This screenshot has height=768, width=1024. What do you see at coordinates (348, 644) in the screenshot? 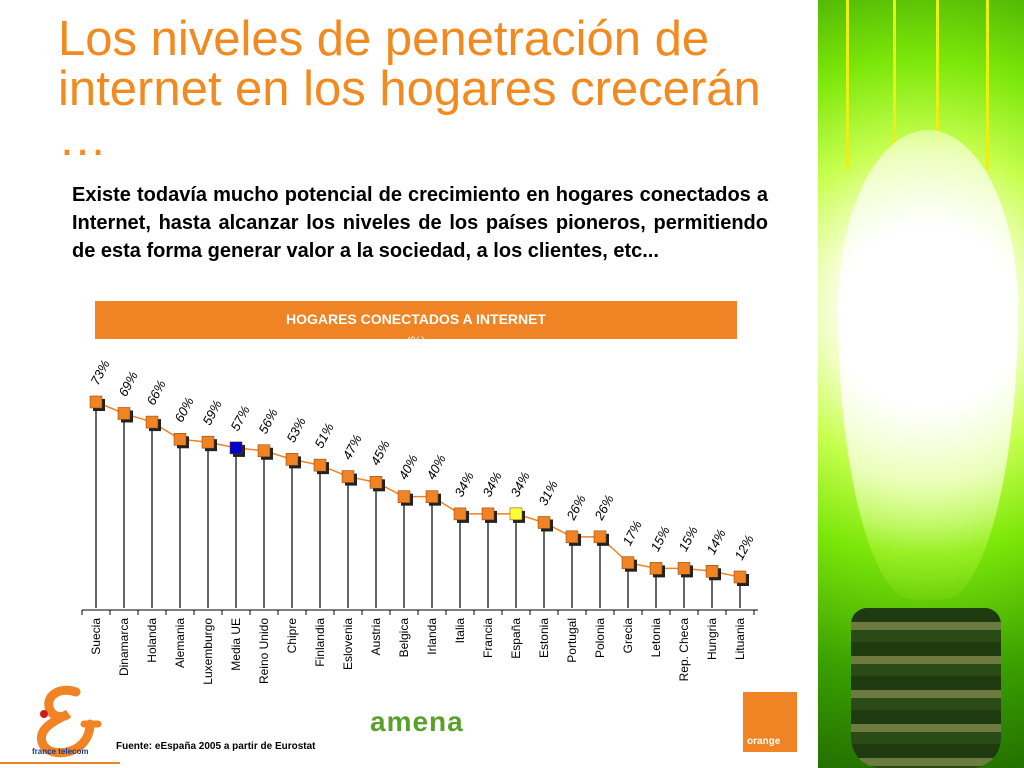
I see `category-label: Eslovenia` at bounding box center [348, 644].